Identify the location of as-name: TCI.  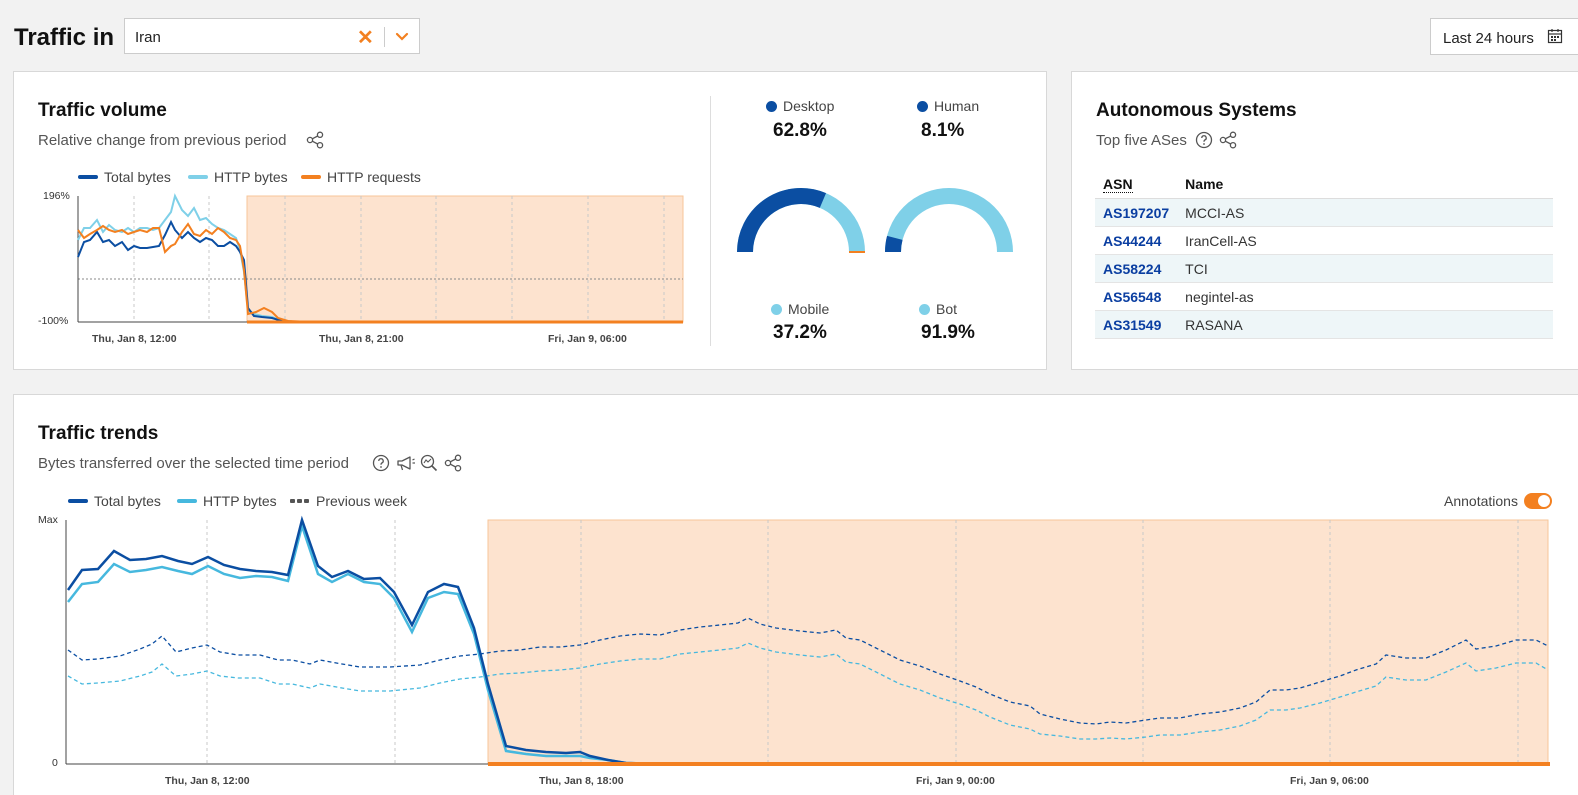
(1365, 268).